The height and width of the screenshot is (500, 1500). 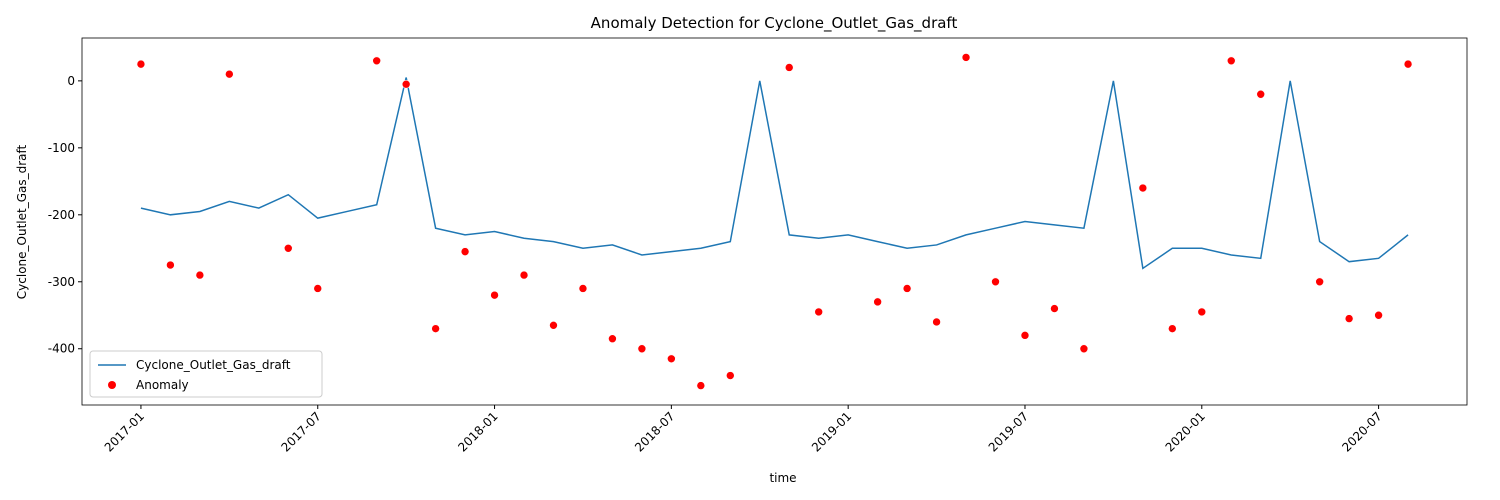 I want to click on y-tick-label: -400, so click(x=61, y=349).